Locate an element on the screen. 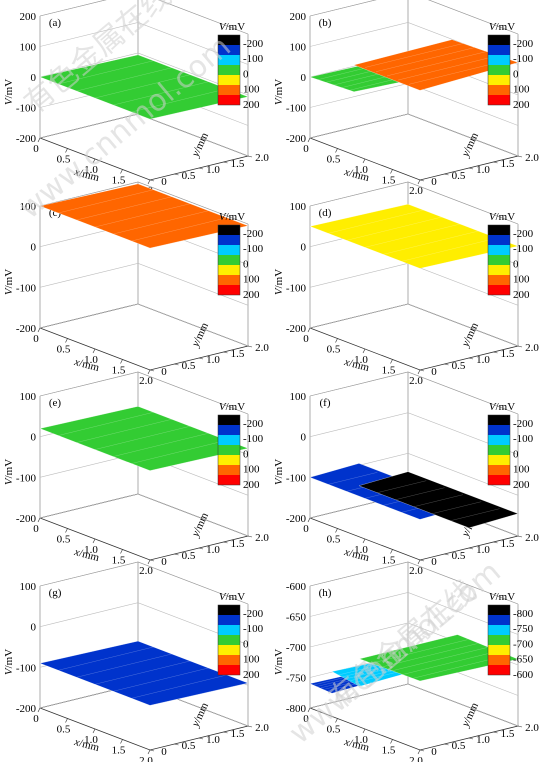  colorbar-tick-label: -800 is located at coordinates (523, 614).